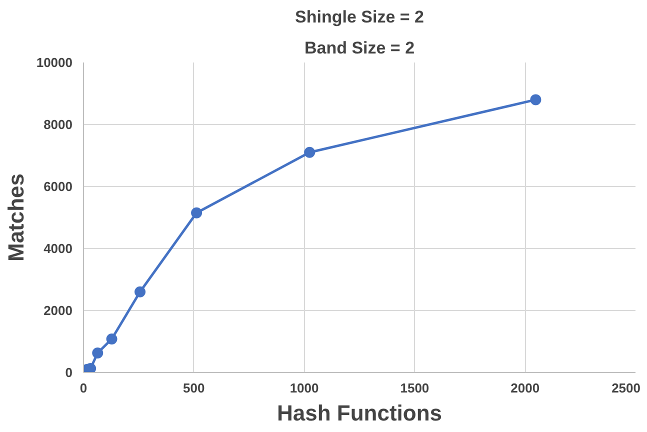  Describe the element at coordinates (58, 186) in the screenshot. I see `y-tick-label: 6000` at that location.